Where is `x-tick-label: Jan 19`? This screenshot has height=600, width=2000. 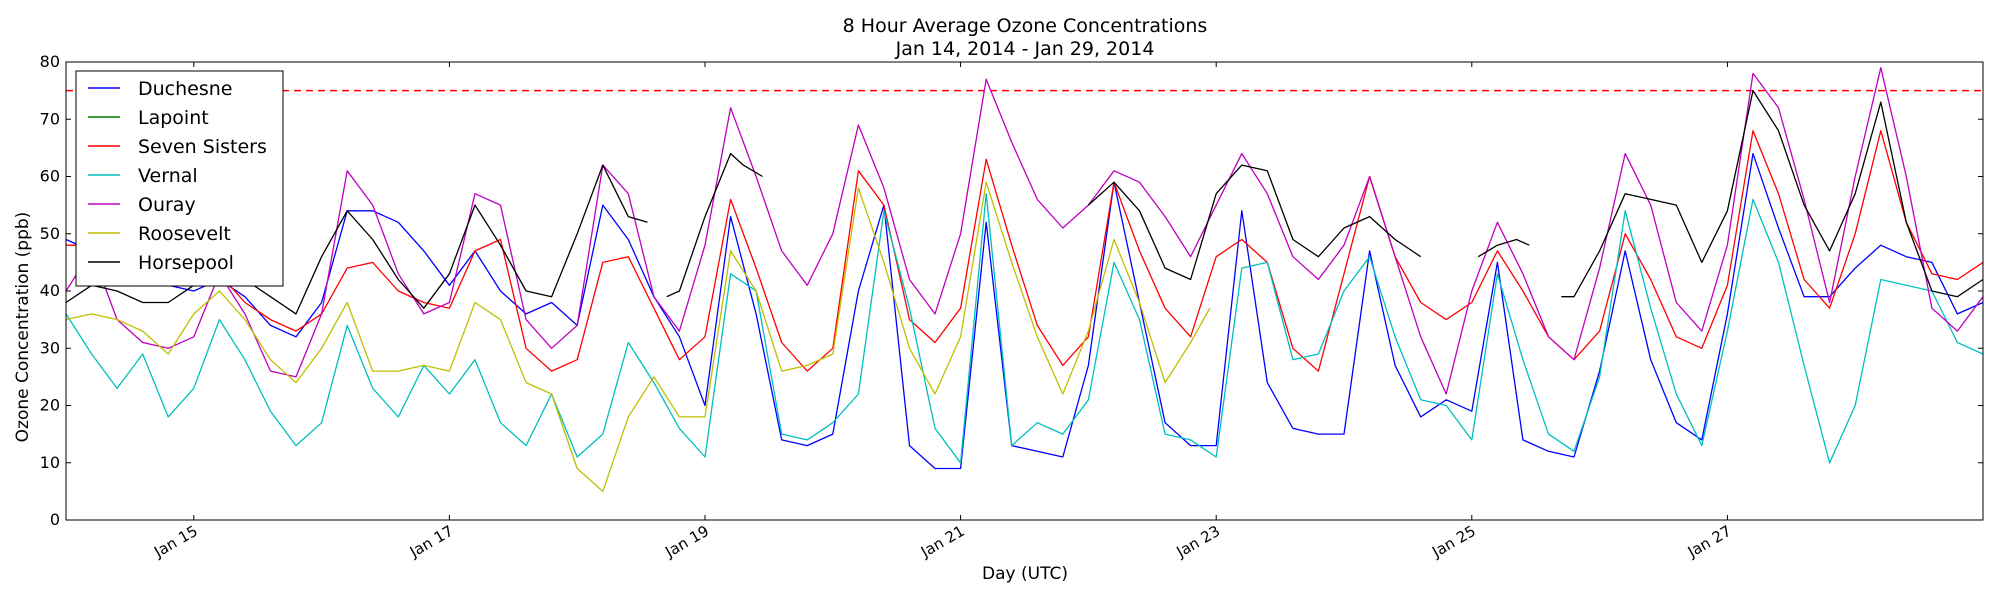 x-tick-label: Jan 19 is located at coordinates (686, 542).